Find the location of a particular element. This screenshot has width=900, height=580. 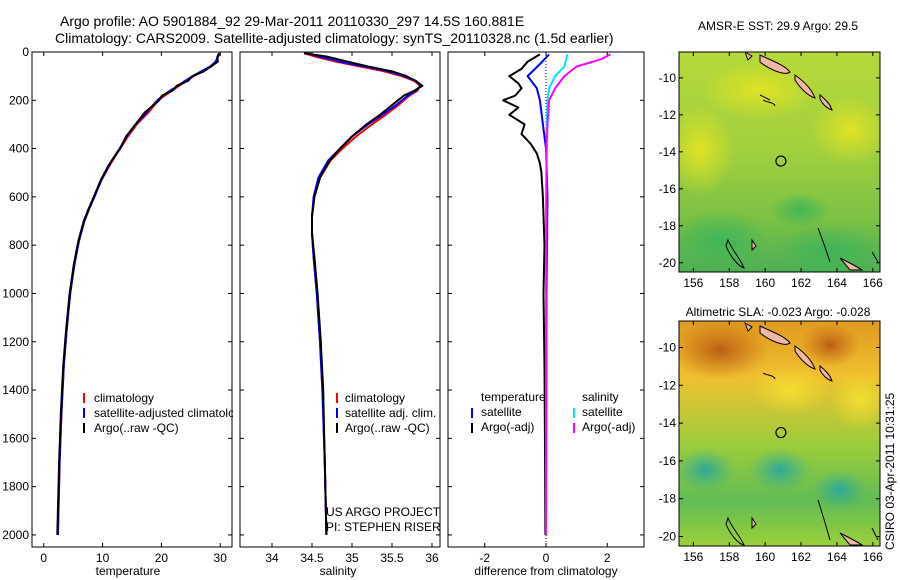

sla-map-title: Altimetric SLA: -0.023 Argo: -0.028 is located at coordinates (778, 312).